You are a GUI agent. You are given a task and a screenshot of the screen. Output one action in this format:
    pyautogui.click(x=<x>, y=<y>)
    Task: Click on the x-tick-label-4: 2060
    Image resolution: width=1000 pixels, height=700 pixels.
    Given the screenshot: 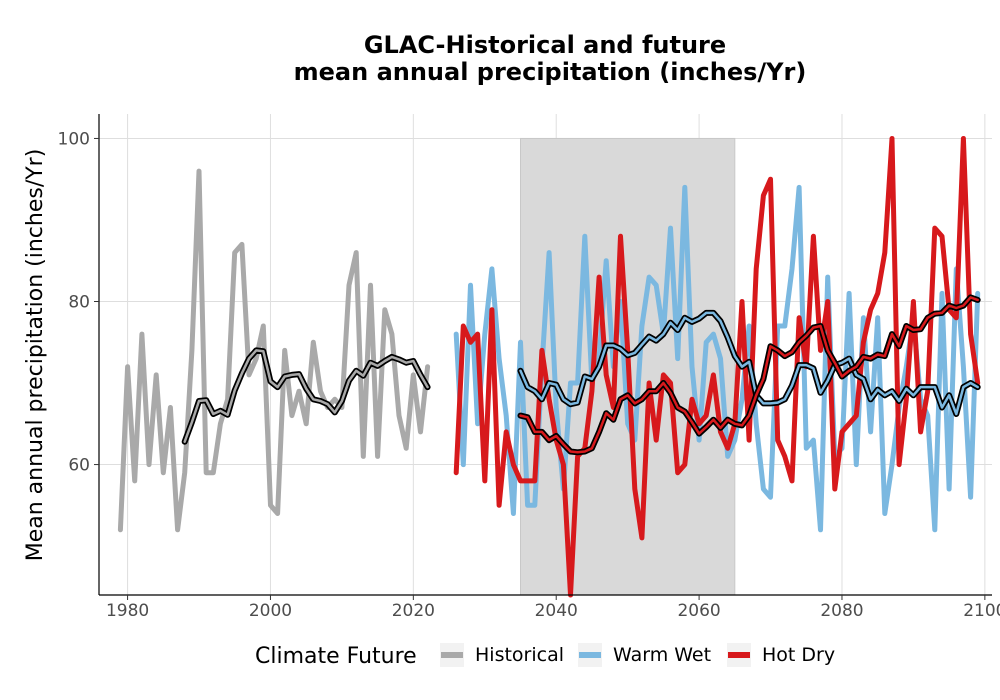 What is the action you would take?
    pyautogui.click(x=698, y=611)
    